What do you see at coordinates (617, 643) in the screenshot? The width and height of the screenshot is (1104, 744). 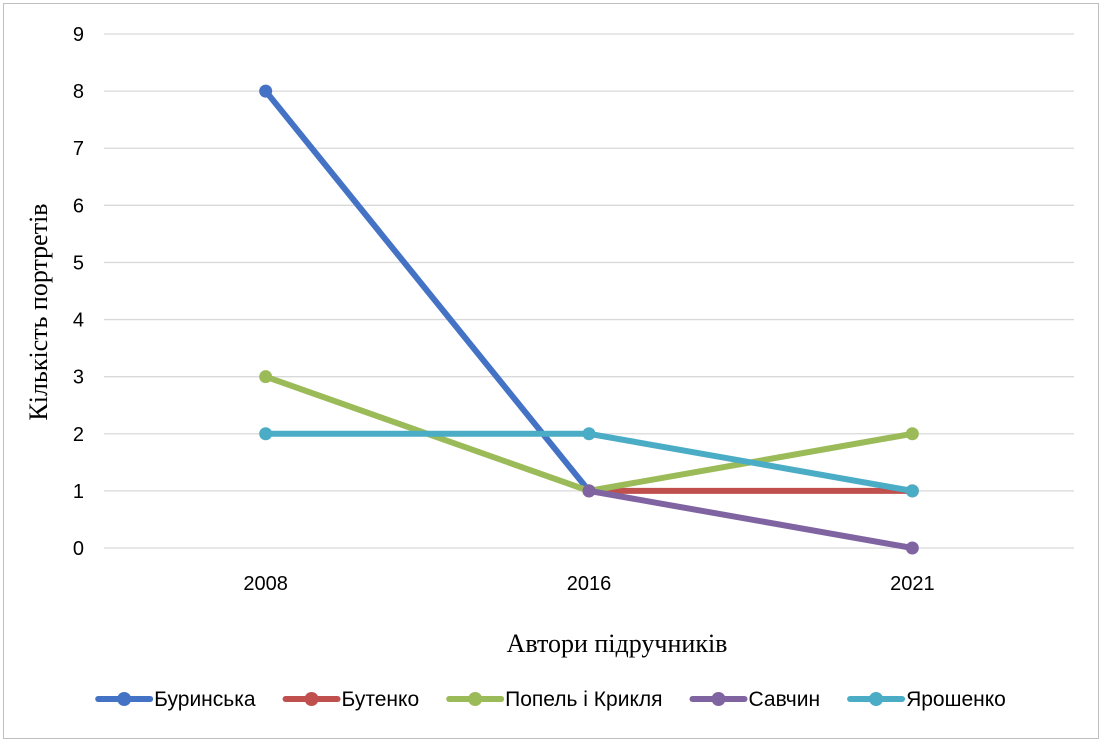 I see `x-axis-title: Автори підручників` at bounding box center [617, 643].